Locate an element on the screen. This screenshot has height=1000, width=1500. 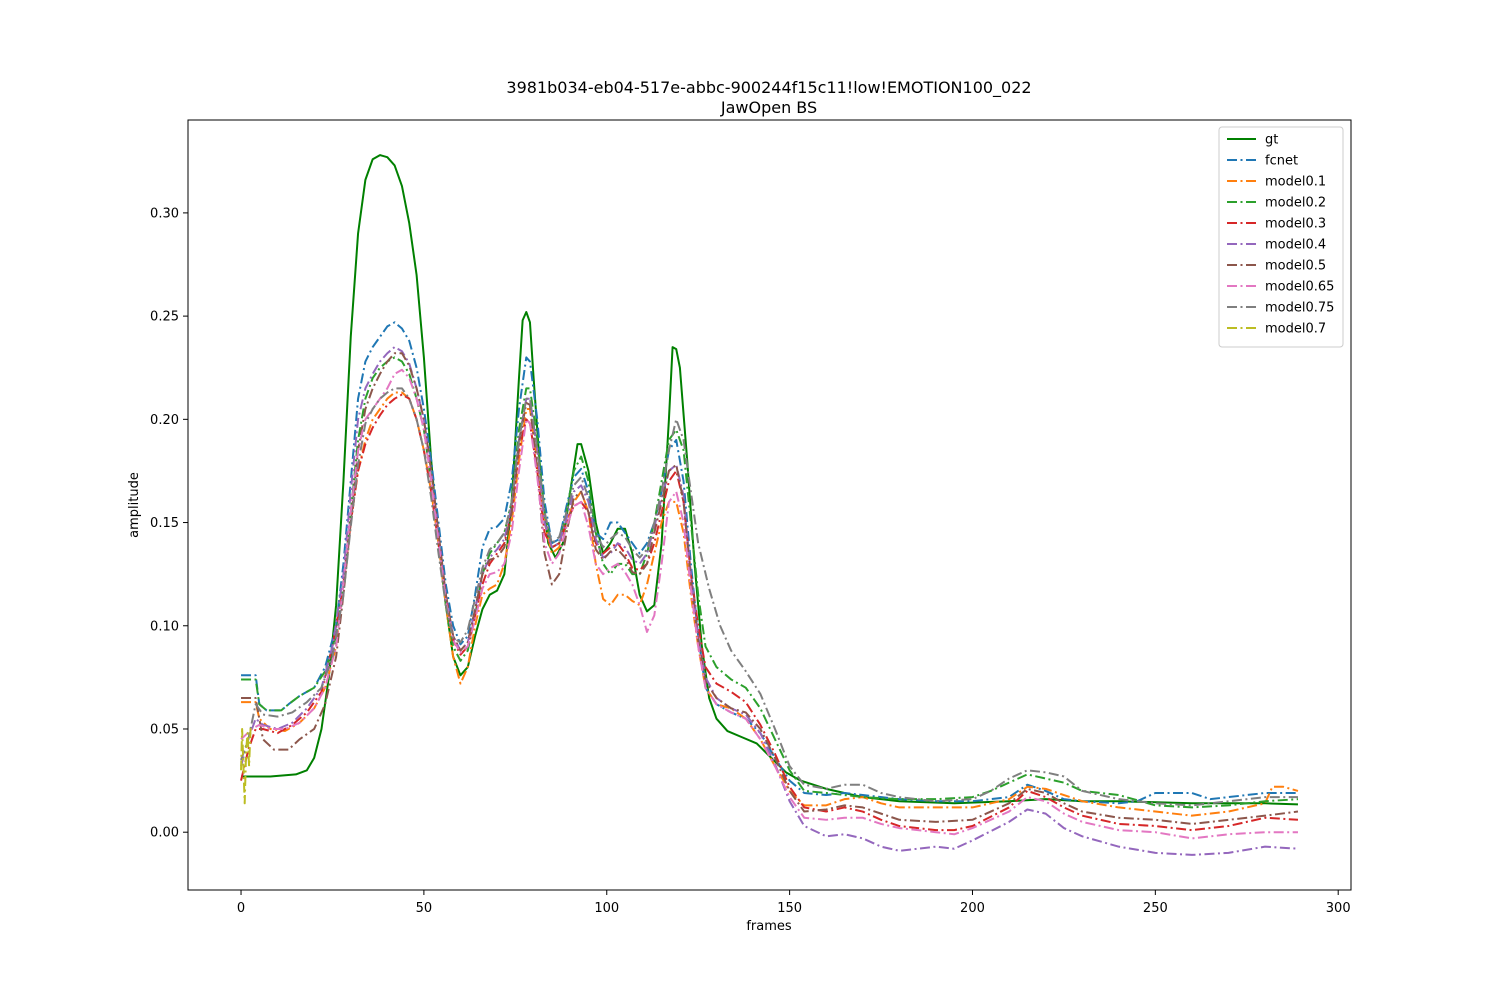
x-tick-label: 150 is located at coordinates (789, 908).